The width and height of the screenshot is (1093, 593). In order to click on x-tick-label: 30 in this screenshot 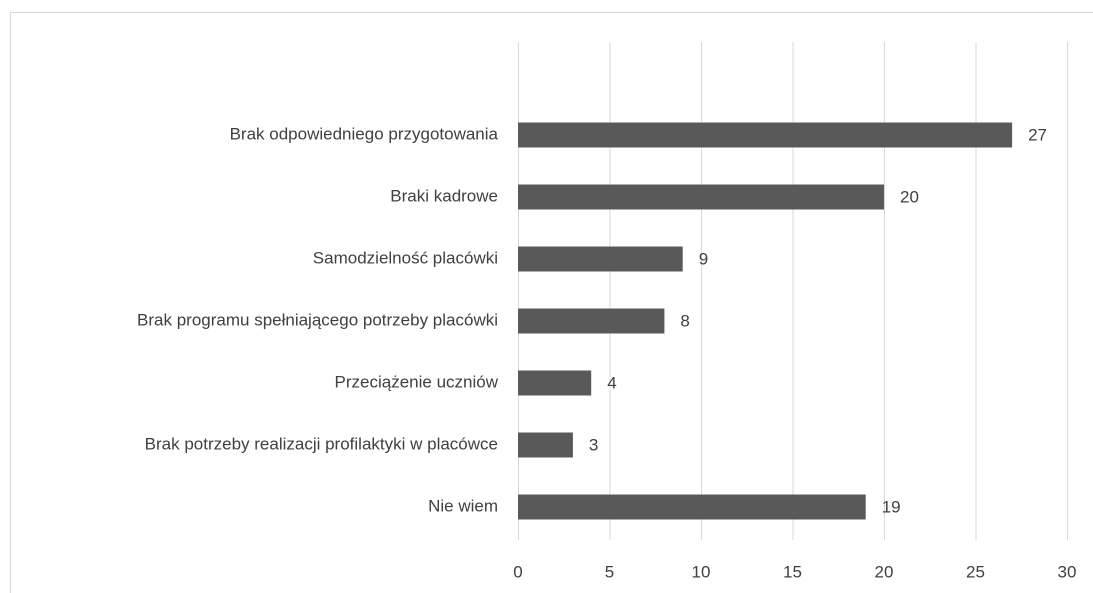, I will do `click(1067, 571)`.